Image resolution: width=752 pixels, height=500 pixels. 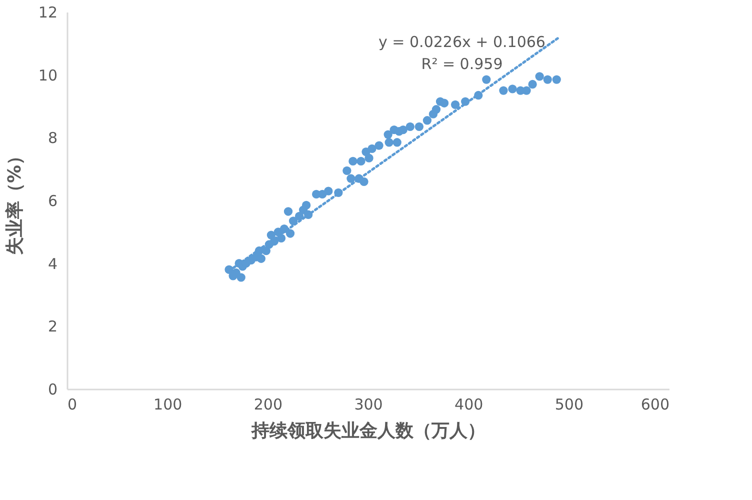 I want to click on y-tick-label: 12, so click(x=48, y=13).